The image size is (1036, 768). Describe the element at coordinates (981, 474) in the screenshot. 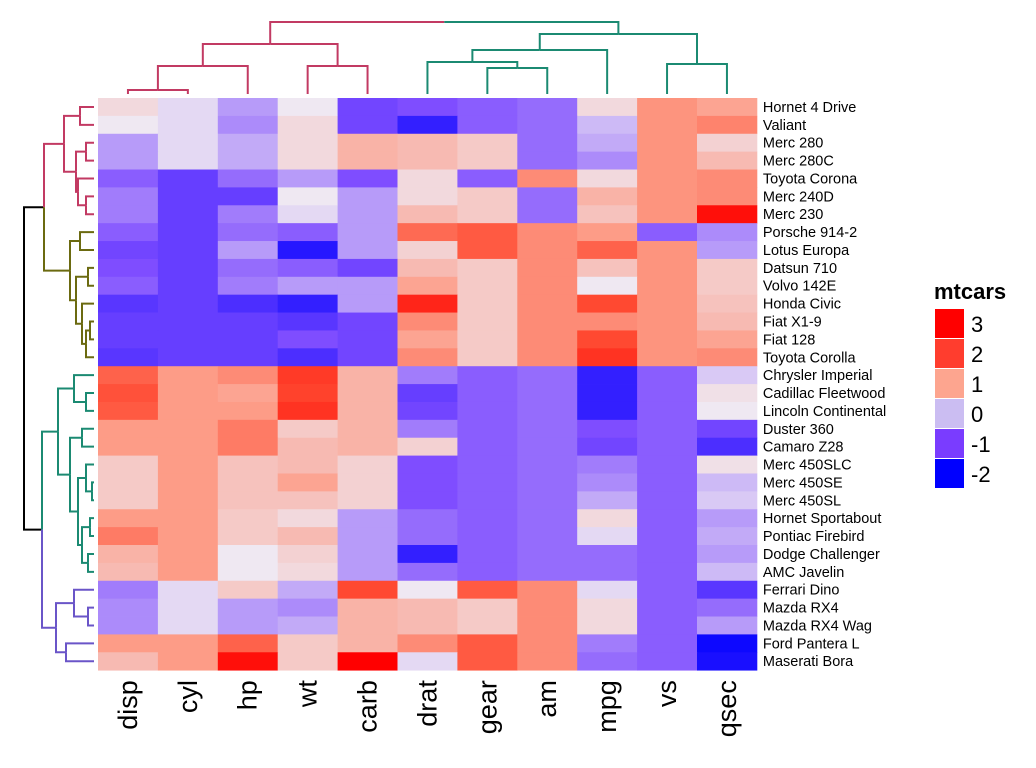

I see `legend-label: -2` at that location.